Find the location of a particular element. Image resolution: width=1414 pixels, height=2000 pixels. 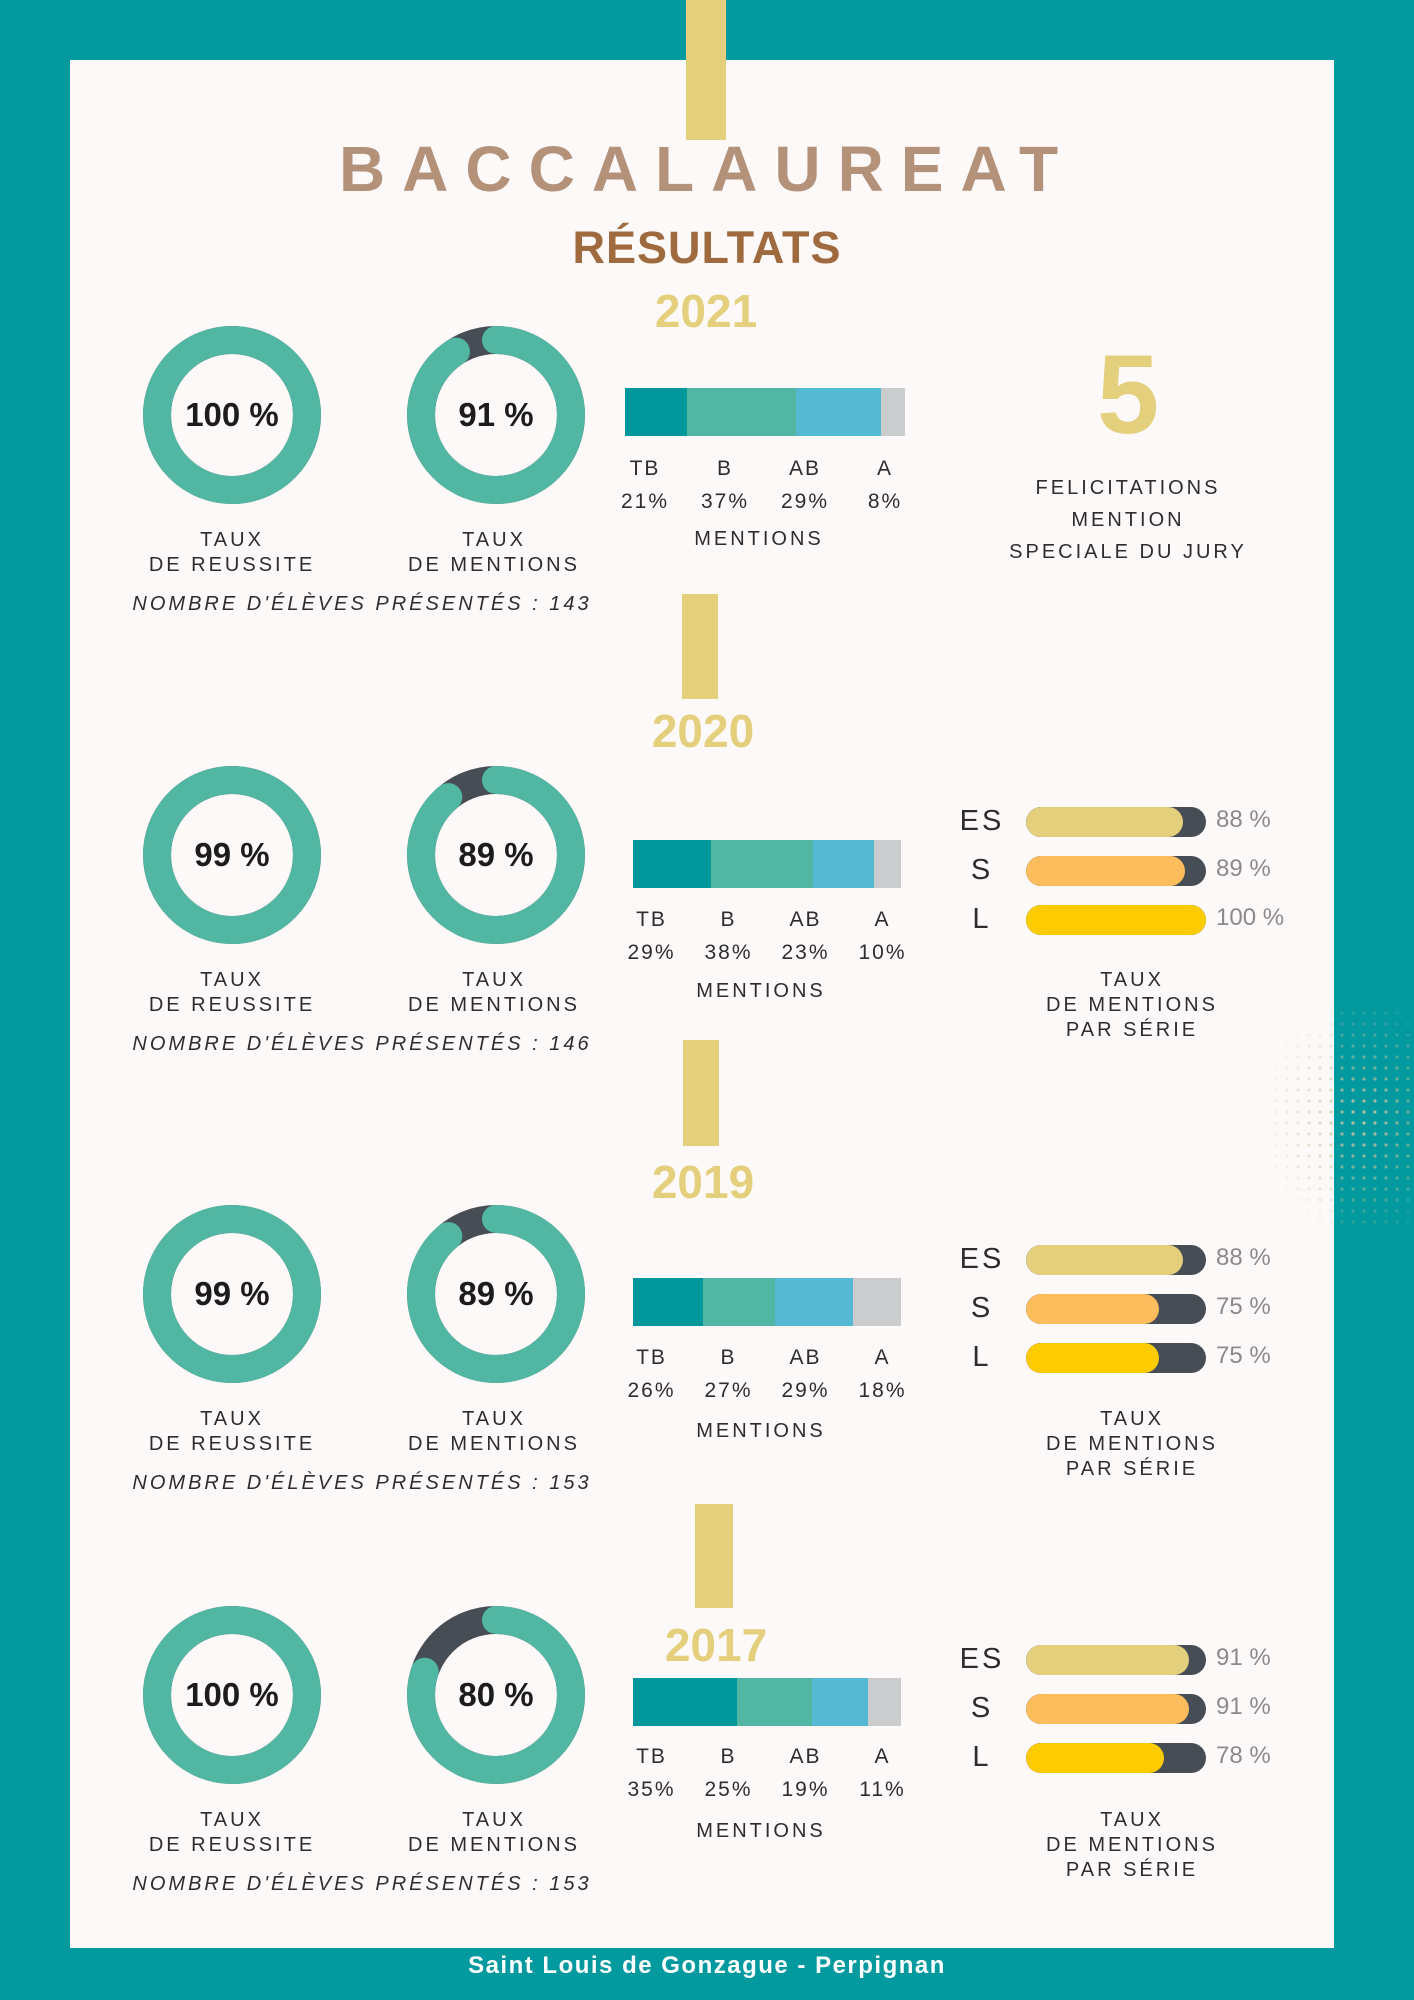

mentions-stacked-bar is located at coordinates (767, 1702).